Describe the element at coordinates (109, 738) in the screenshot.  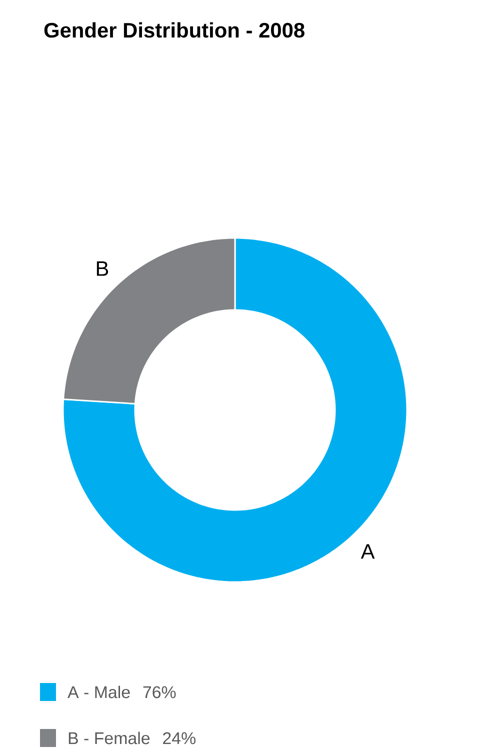
I see `legend-label: B - Female` at that location.